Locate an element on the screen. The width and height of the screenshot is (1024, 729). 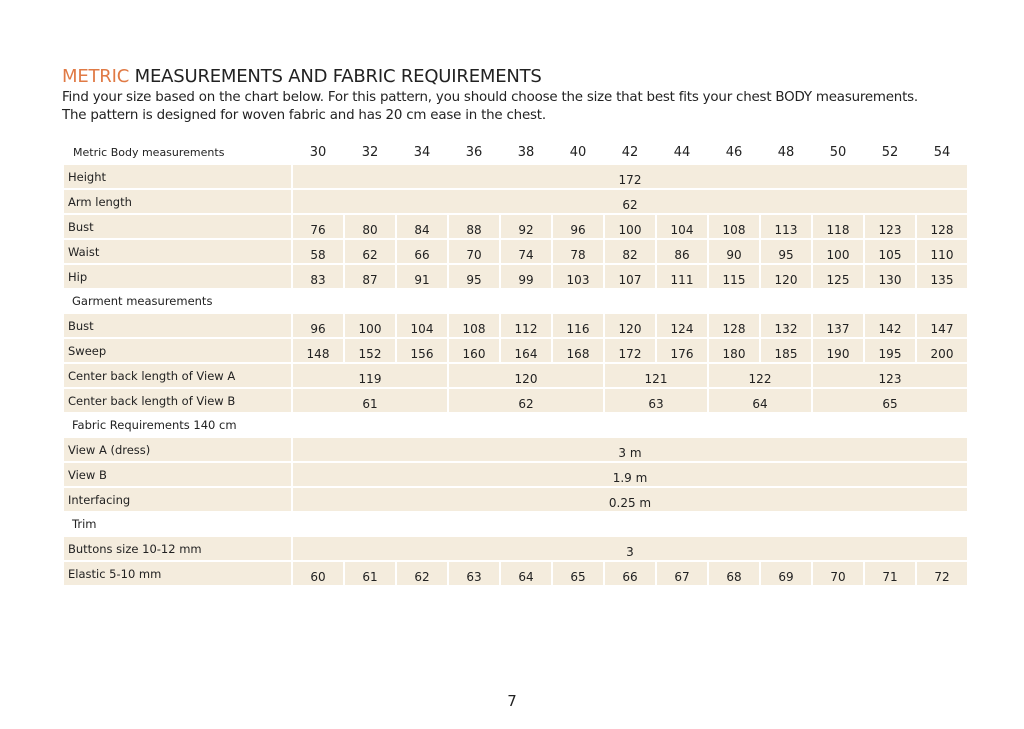
size-header: 44 is located at coordinates (682, 152).